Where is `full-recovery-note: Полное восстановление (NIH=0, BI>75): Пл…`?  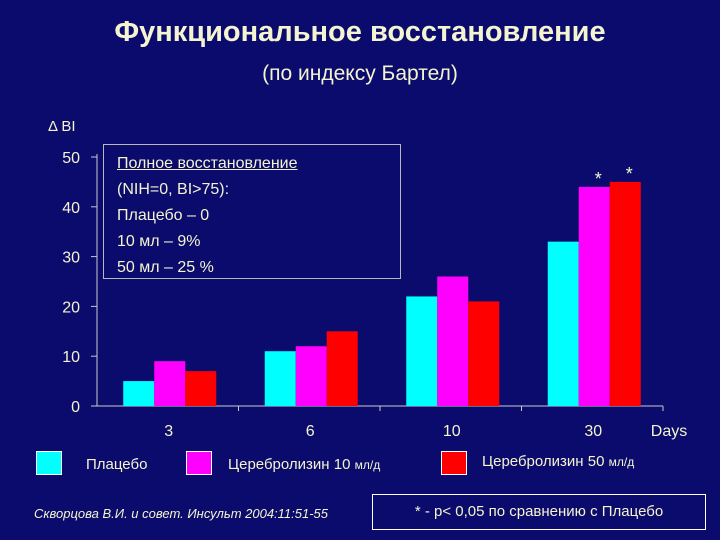
full-recovery-note: Полное восстановление (NIH=0, BI>75): Пл… is located at coordinates (252, 211).